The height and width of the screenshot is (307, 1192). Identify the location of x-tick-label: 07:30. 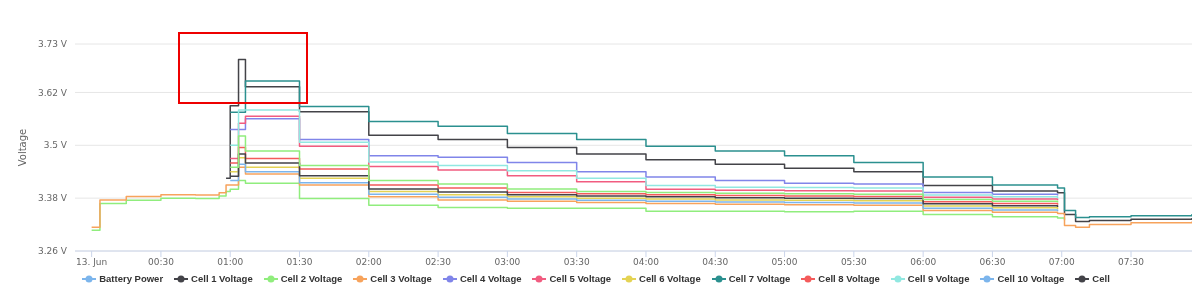
(1131, 262).